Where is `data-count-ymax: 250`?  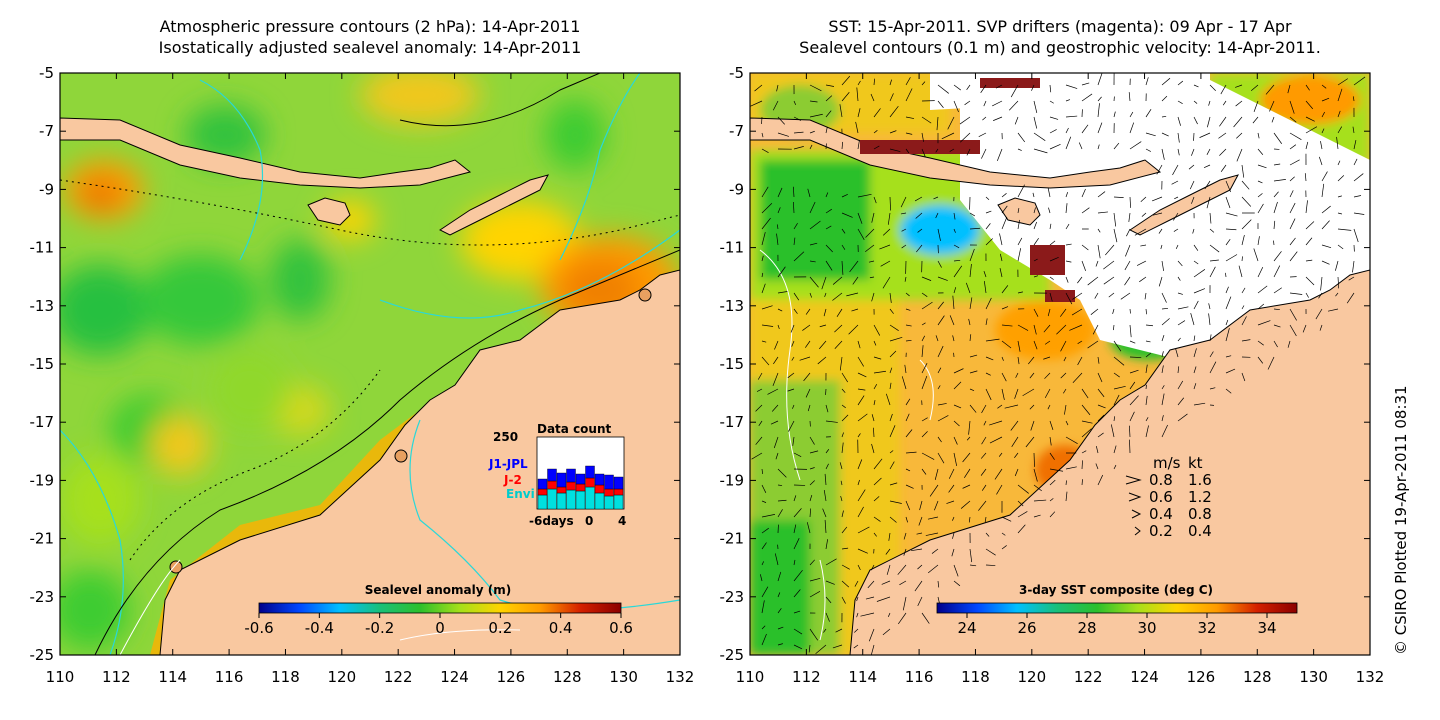
data-count-ymax: 250 is located at coordinates (505, 437).